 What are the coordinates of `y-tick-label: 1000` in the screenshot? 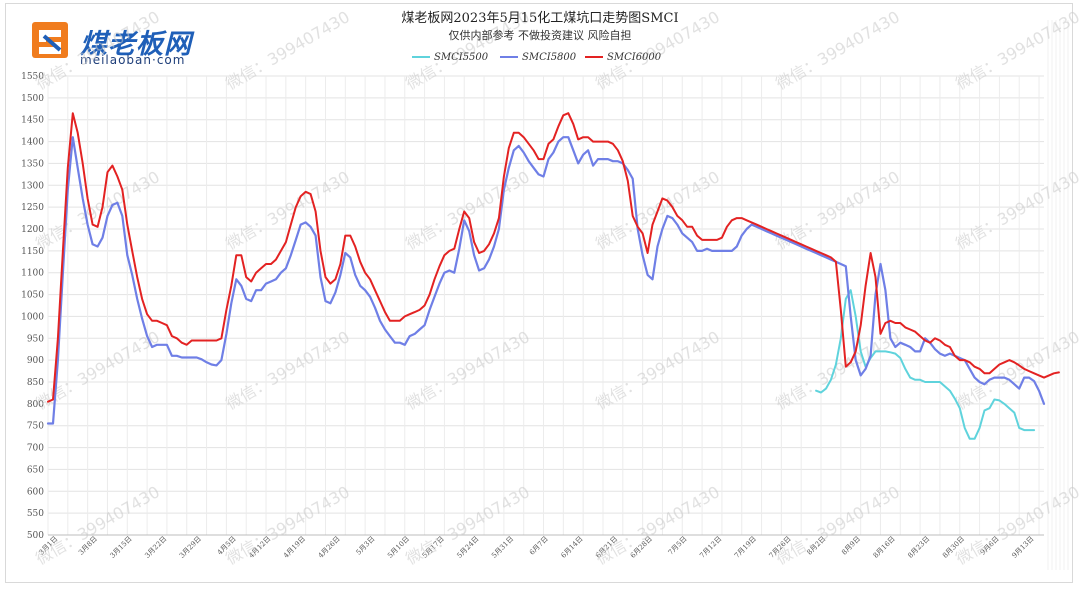 It's located at (32, 317).